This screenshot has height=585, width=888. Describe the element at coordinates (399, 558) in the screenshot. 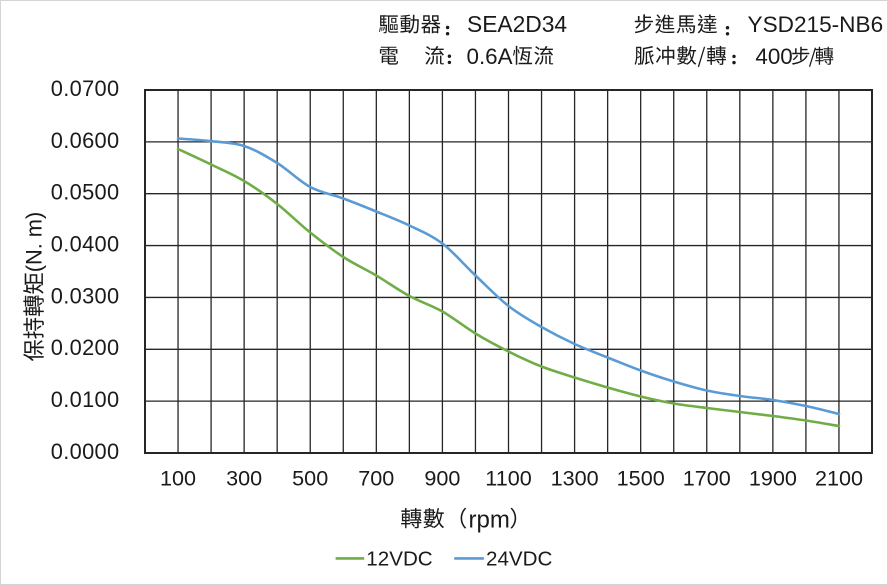

I see `svg-text: 12VDC` at that location.